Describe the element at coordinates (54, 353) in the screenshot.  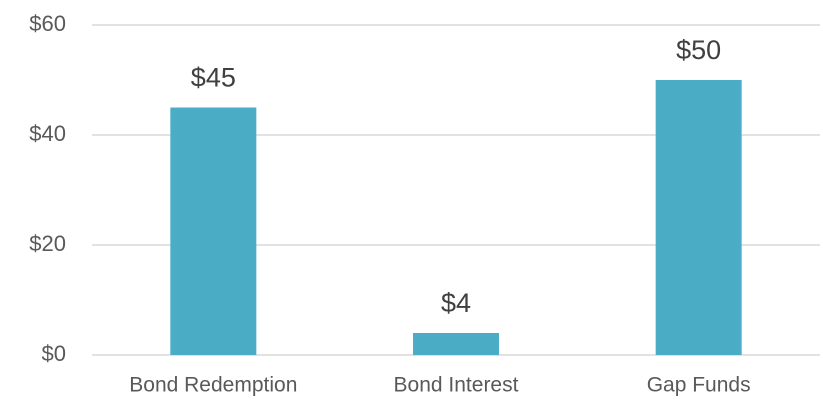
I see `y-tick-label: $0` at that location.